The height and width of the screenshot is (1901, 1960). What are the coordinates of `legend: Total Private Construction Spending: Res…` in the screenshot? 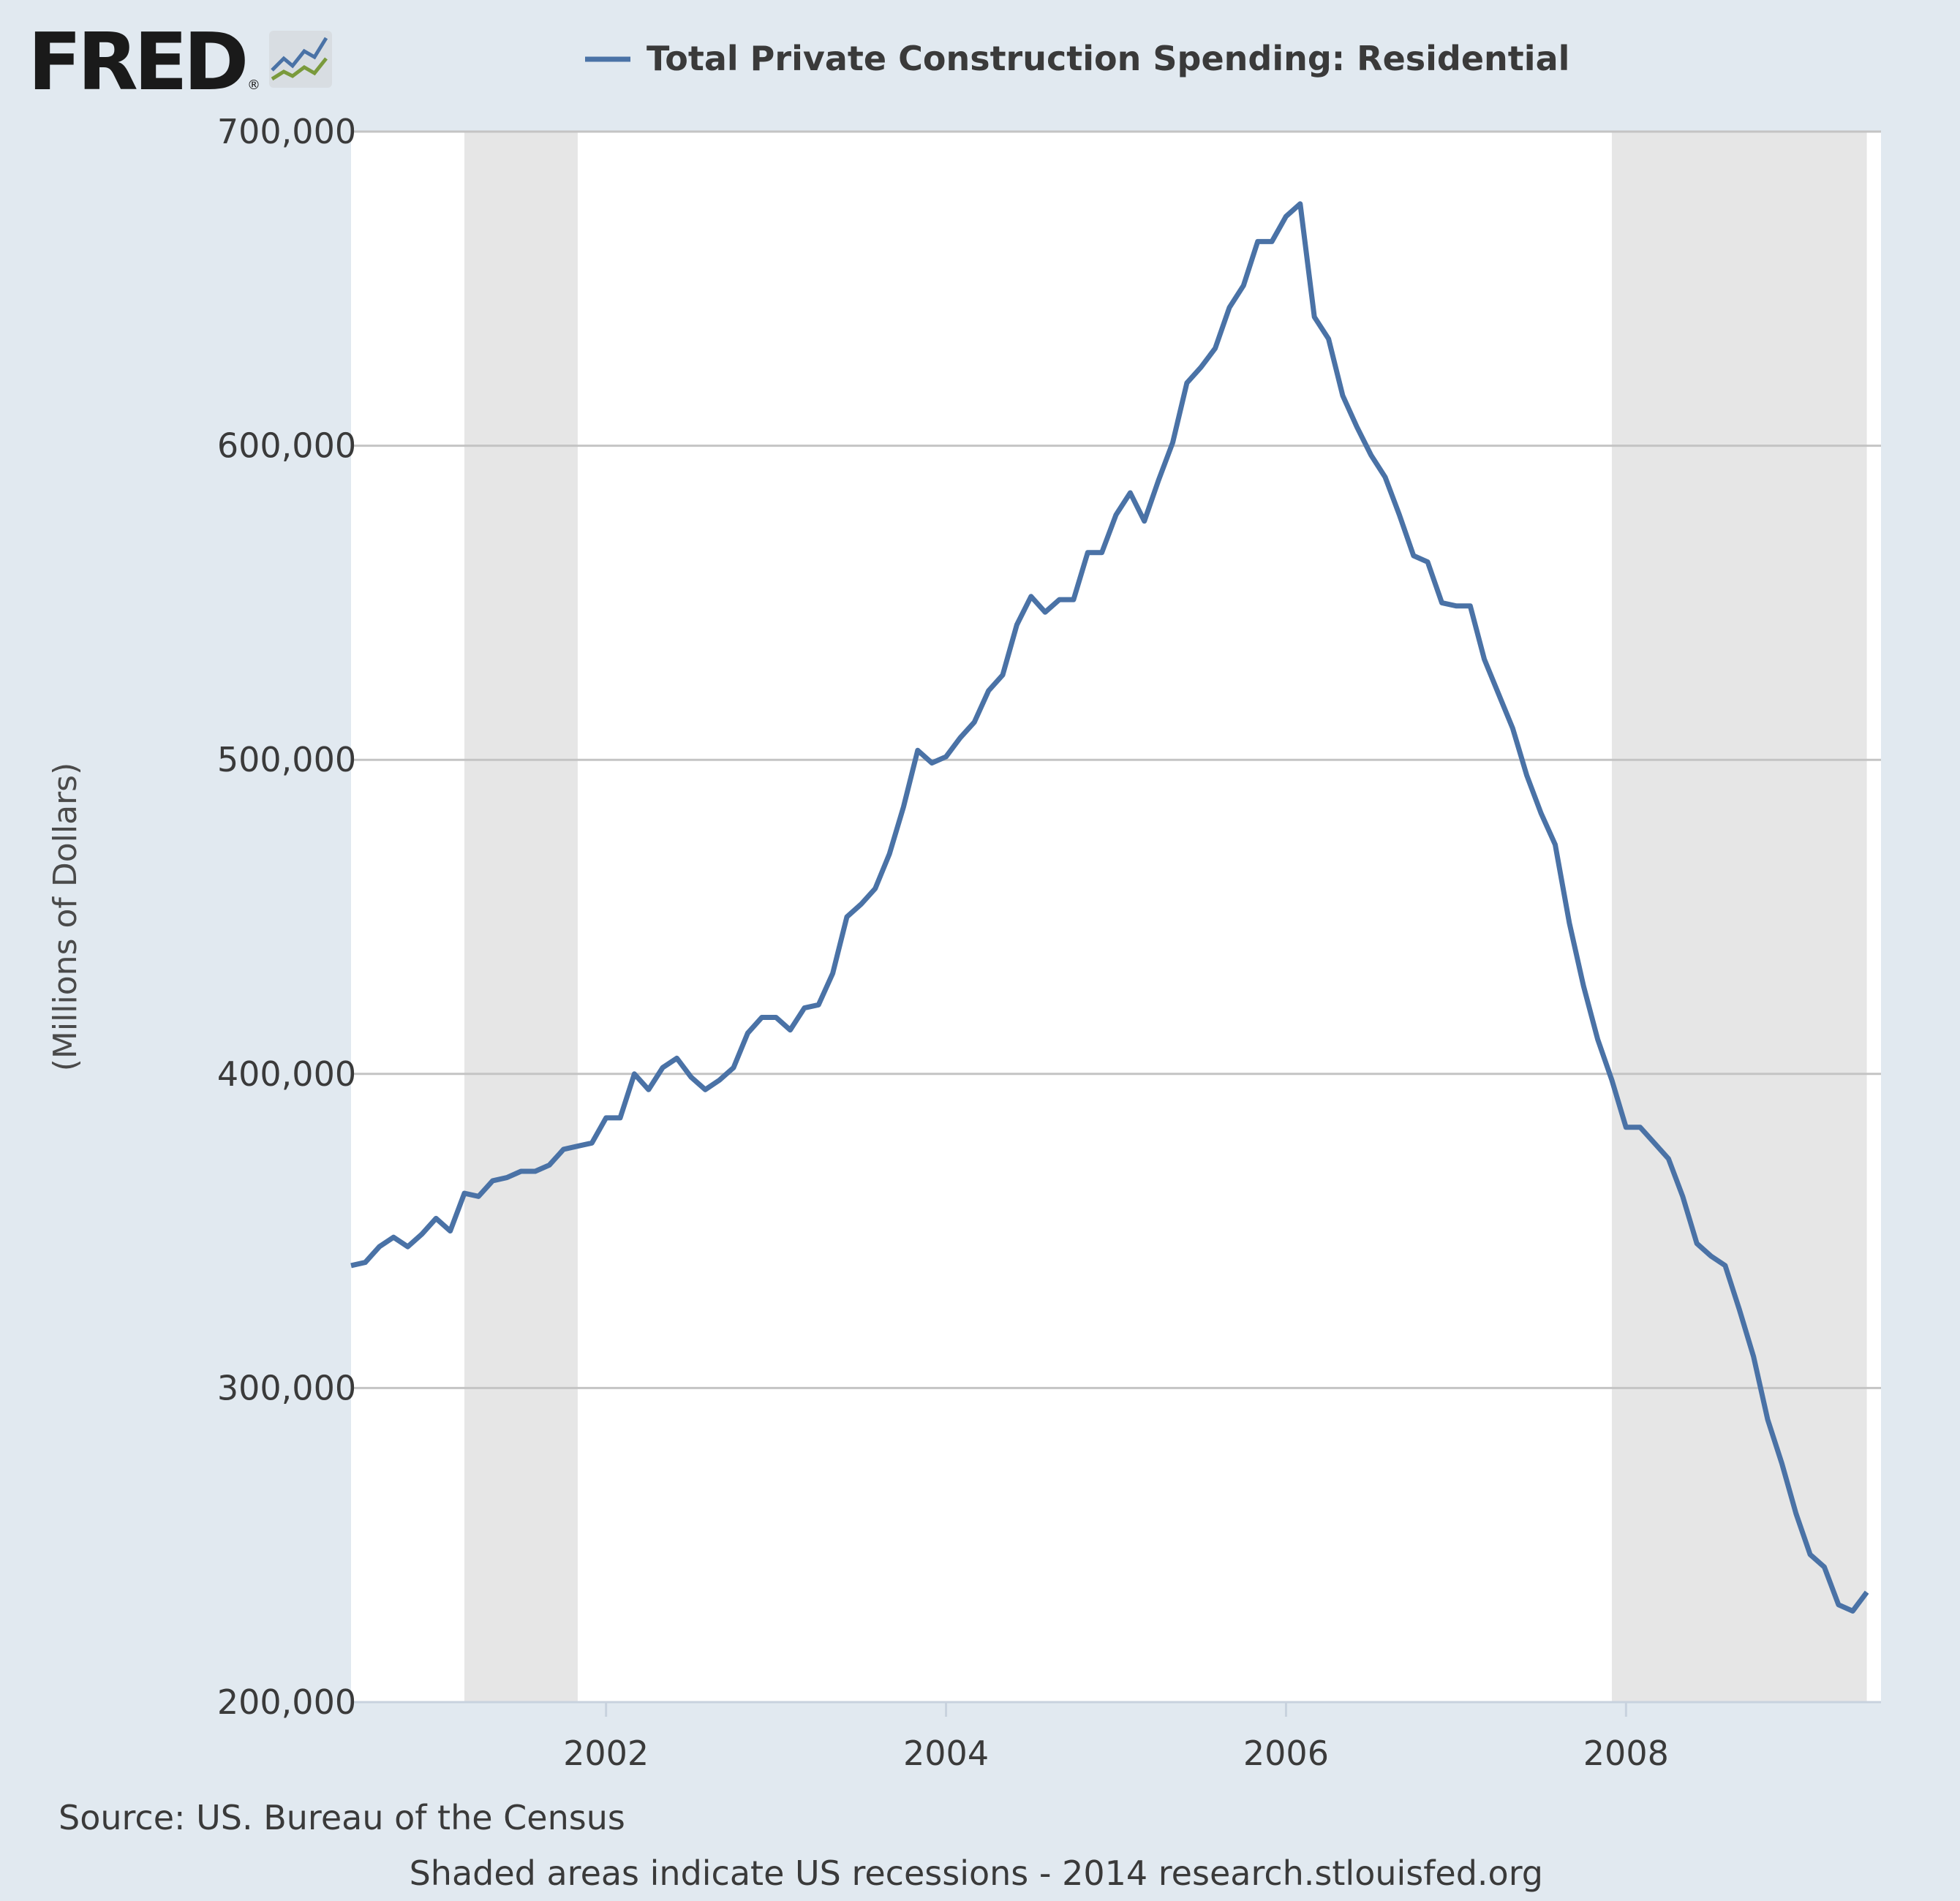 It's located at (1077, 58).